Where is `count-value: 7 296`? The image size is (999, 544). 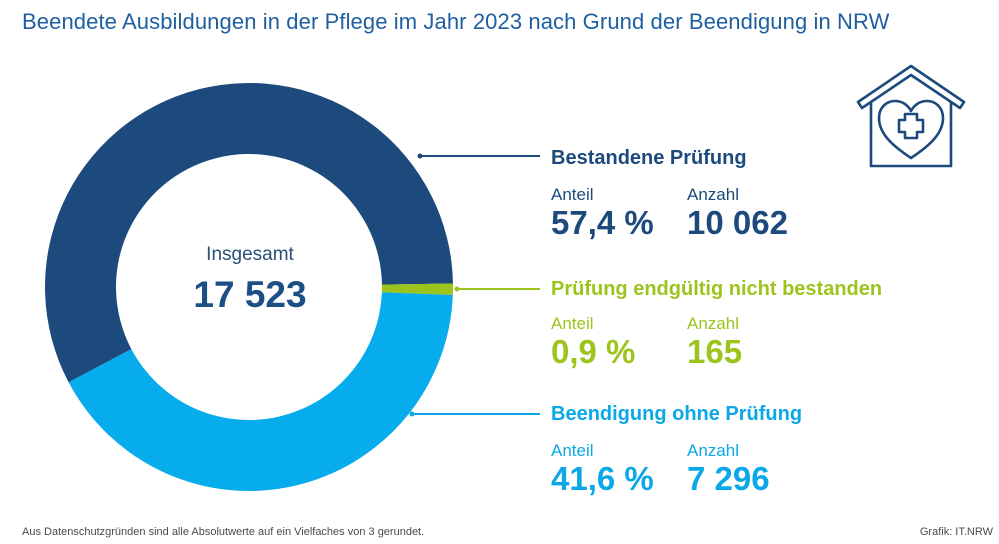
count-value: 7 296 is located at coordinates (728, 478).